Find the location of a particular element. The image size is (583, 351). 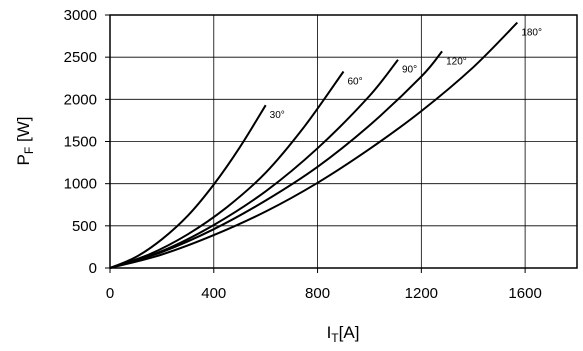

x-tick-label: 1600 is located at coordinates (524, 293).